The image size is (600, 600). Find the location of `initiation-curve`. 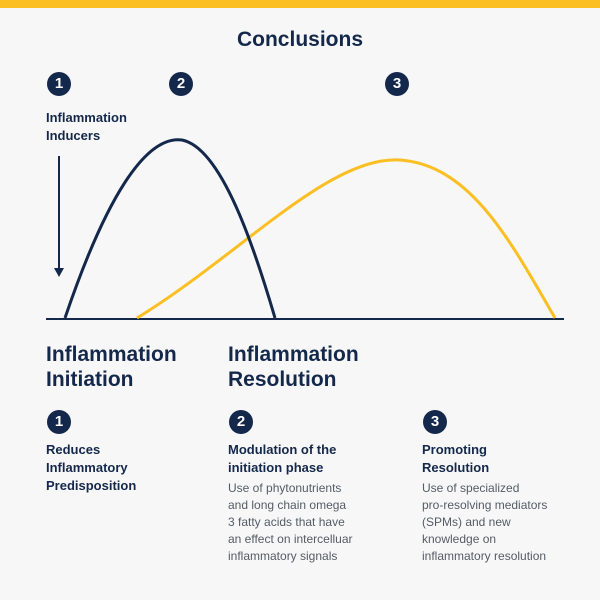

initiation-curve is located at coordinates (170, 228).